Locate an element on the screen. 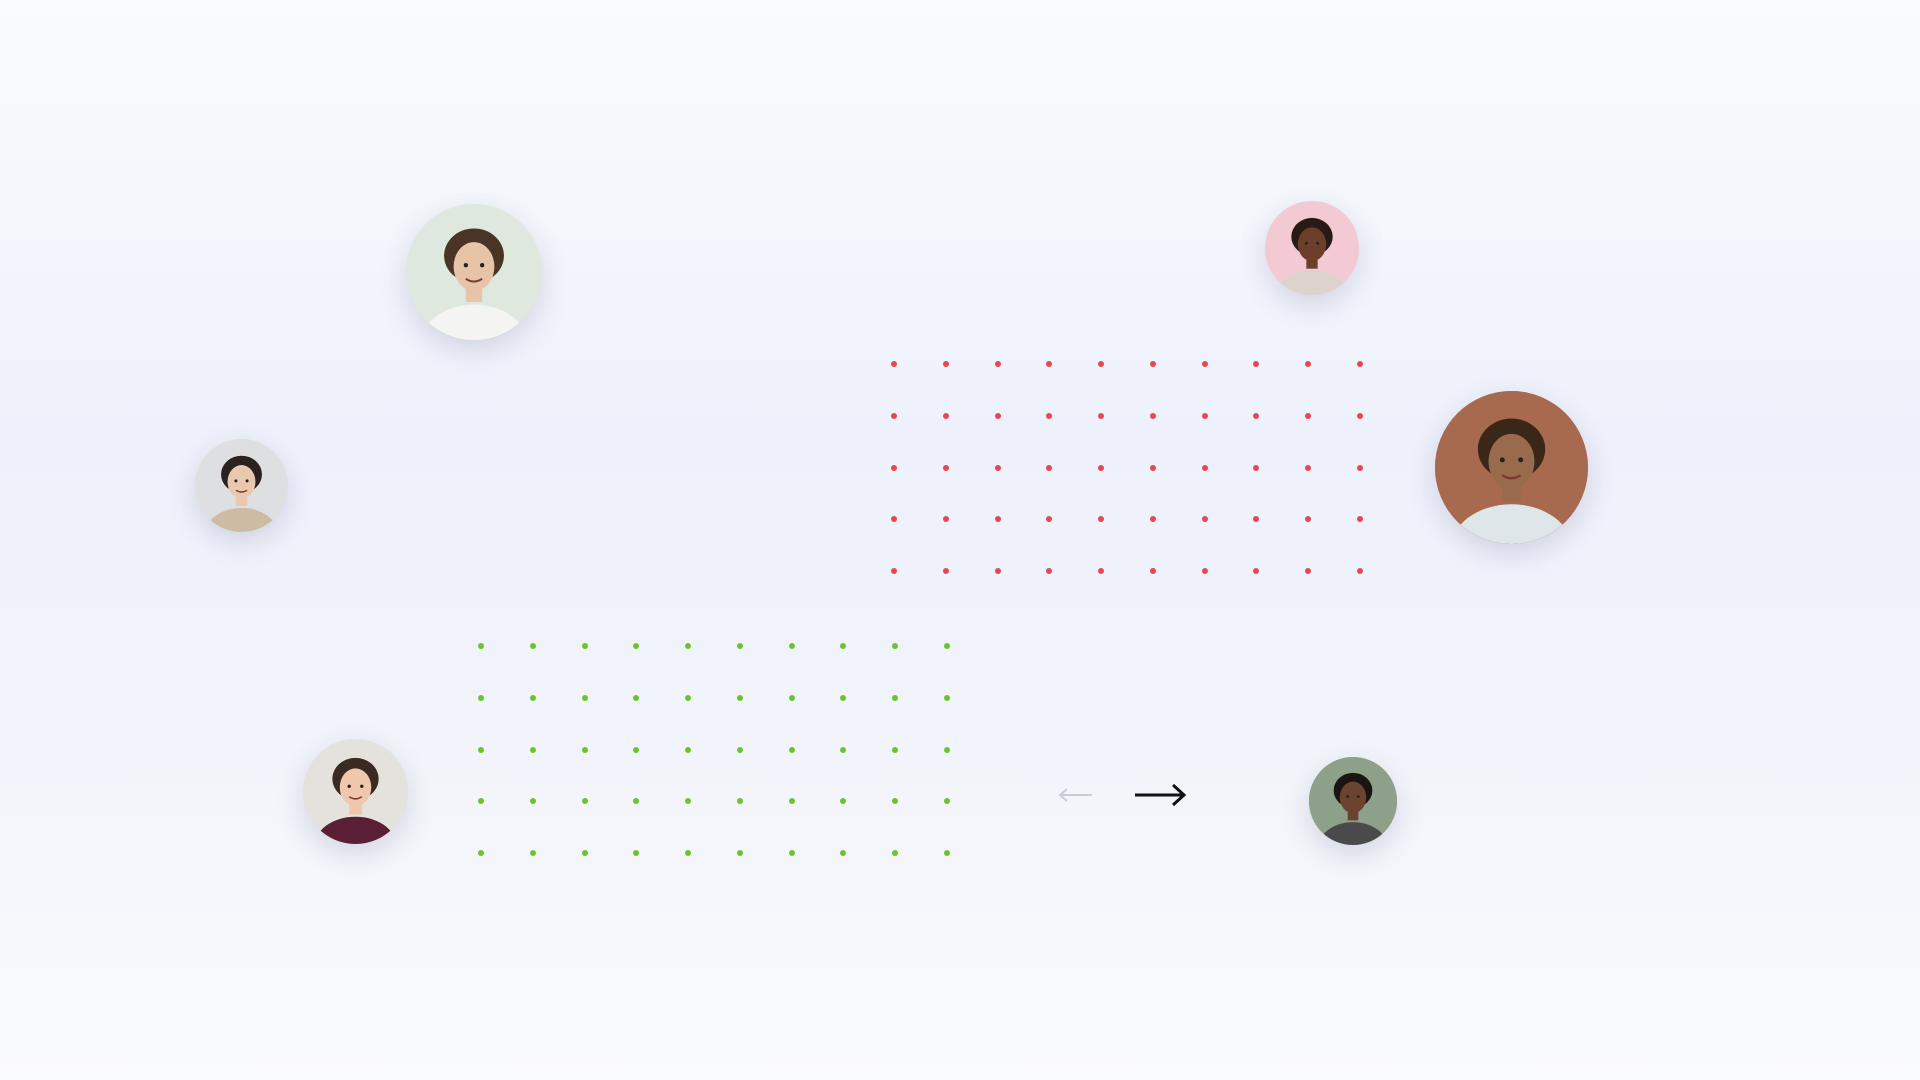  avatar-woman-pink-background is located at coordinates (1312, 248).